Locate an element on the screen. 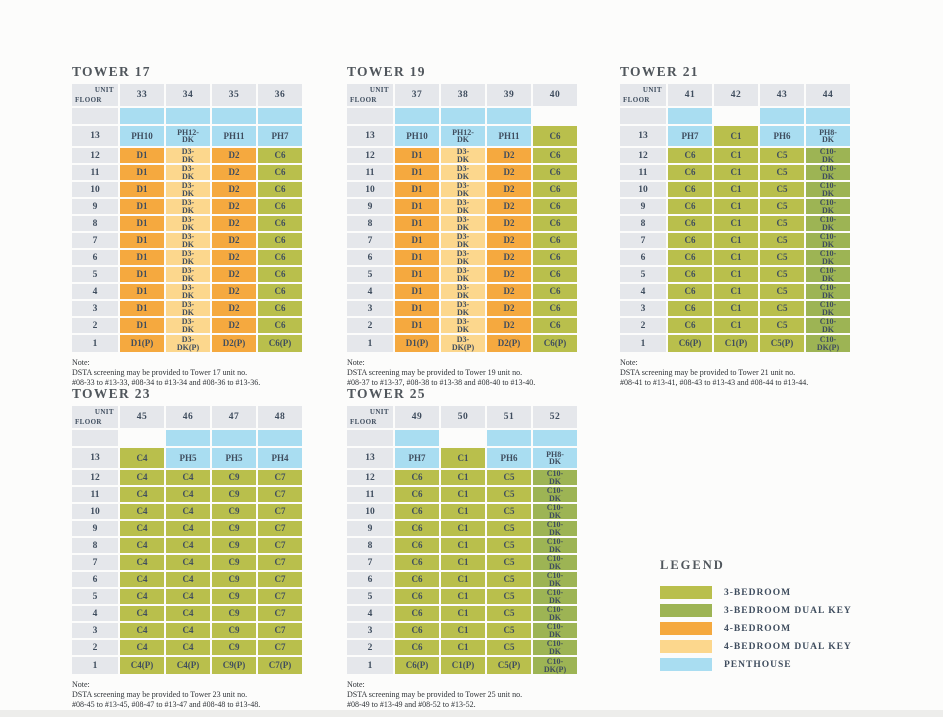  unit-column-header: 44 is located at coordinates (828, 95).